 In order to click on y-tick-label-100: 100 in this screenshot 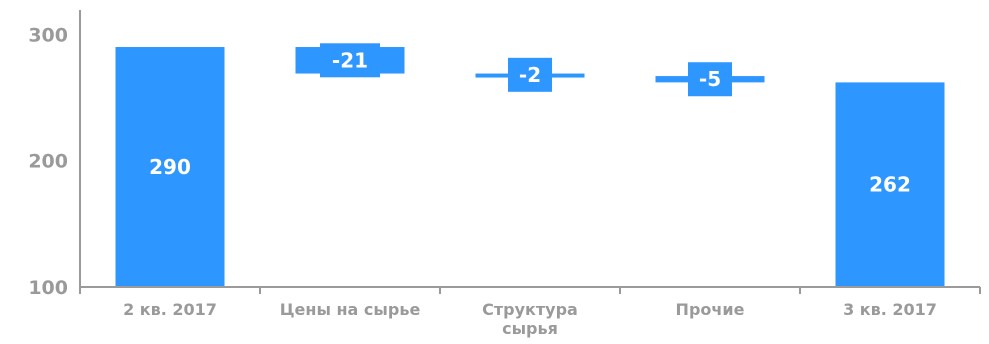, I will do `click(48, 288)`.